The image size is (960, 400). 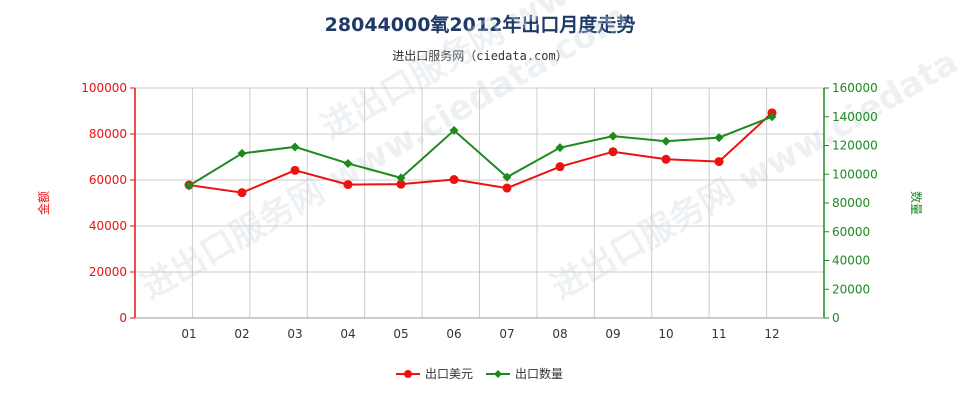 I want to click on x-tick-label: 08, so click(x=559, y=334).